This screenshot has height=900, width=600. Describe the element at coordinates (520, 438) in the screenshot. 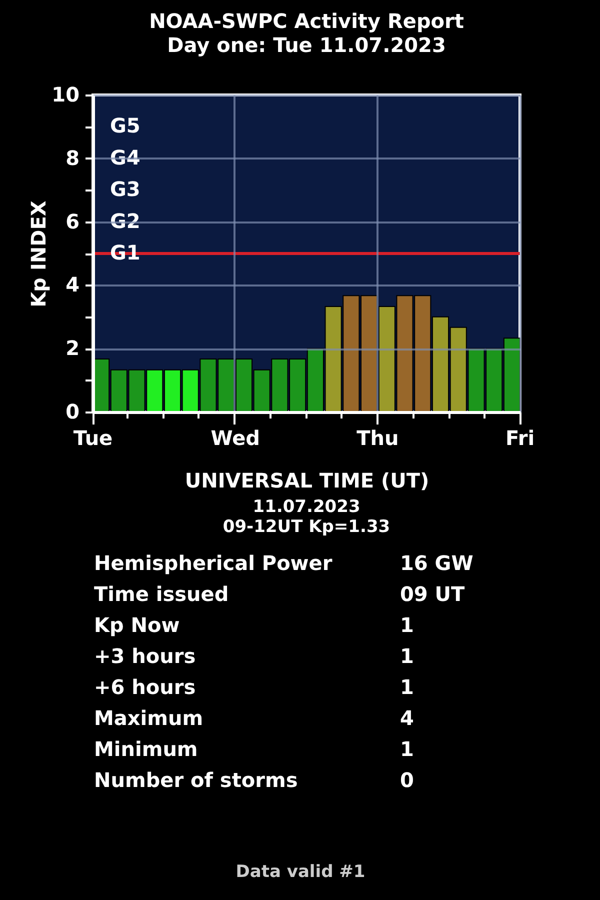

I see `text: Fri` at that location.